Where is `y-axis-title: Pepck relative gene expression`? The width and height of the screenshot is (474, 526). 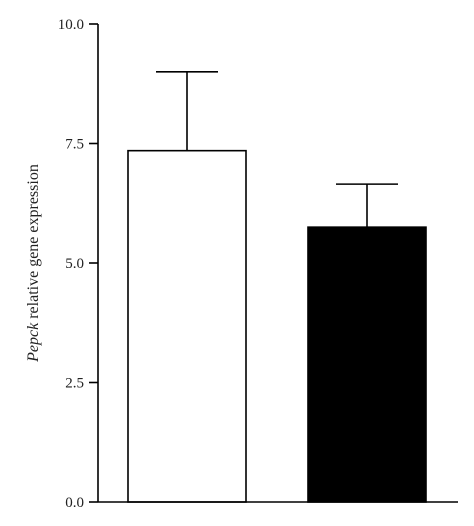
y-axis-title: Pepck relative gene expression is located at coordinates (33, 263).